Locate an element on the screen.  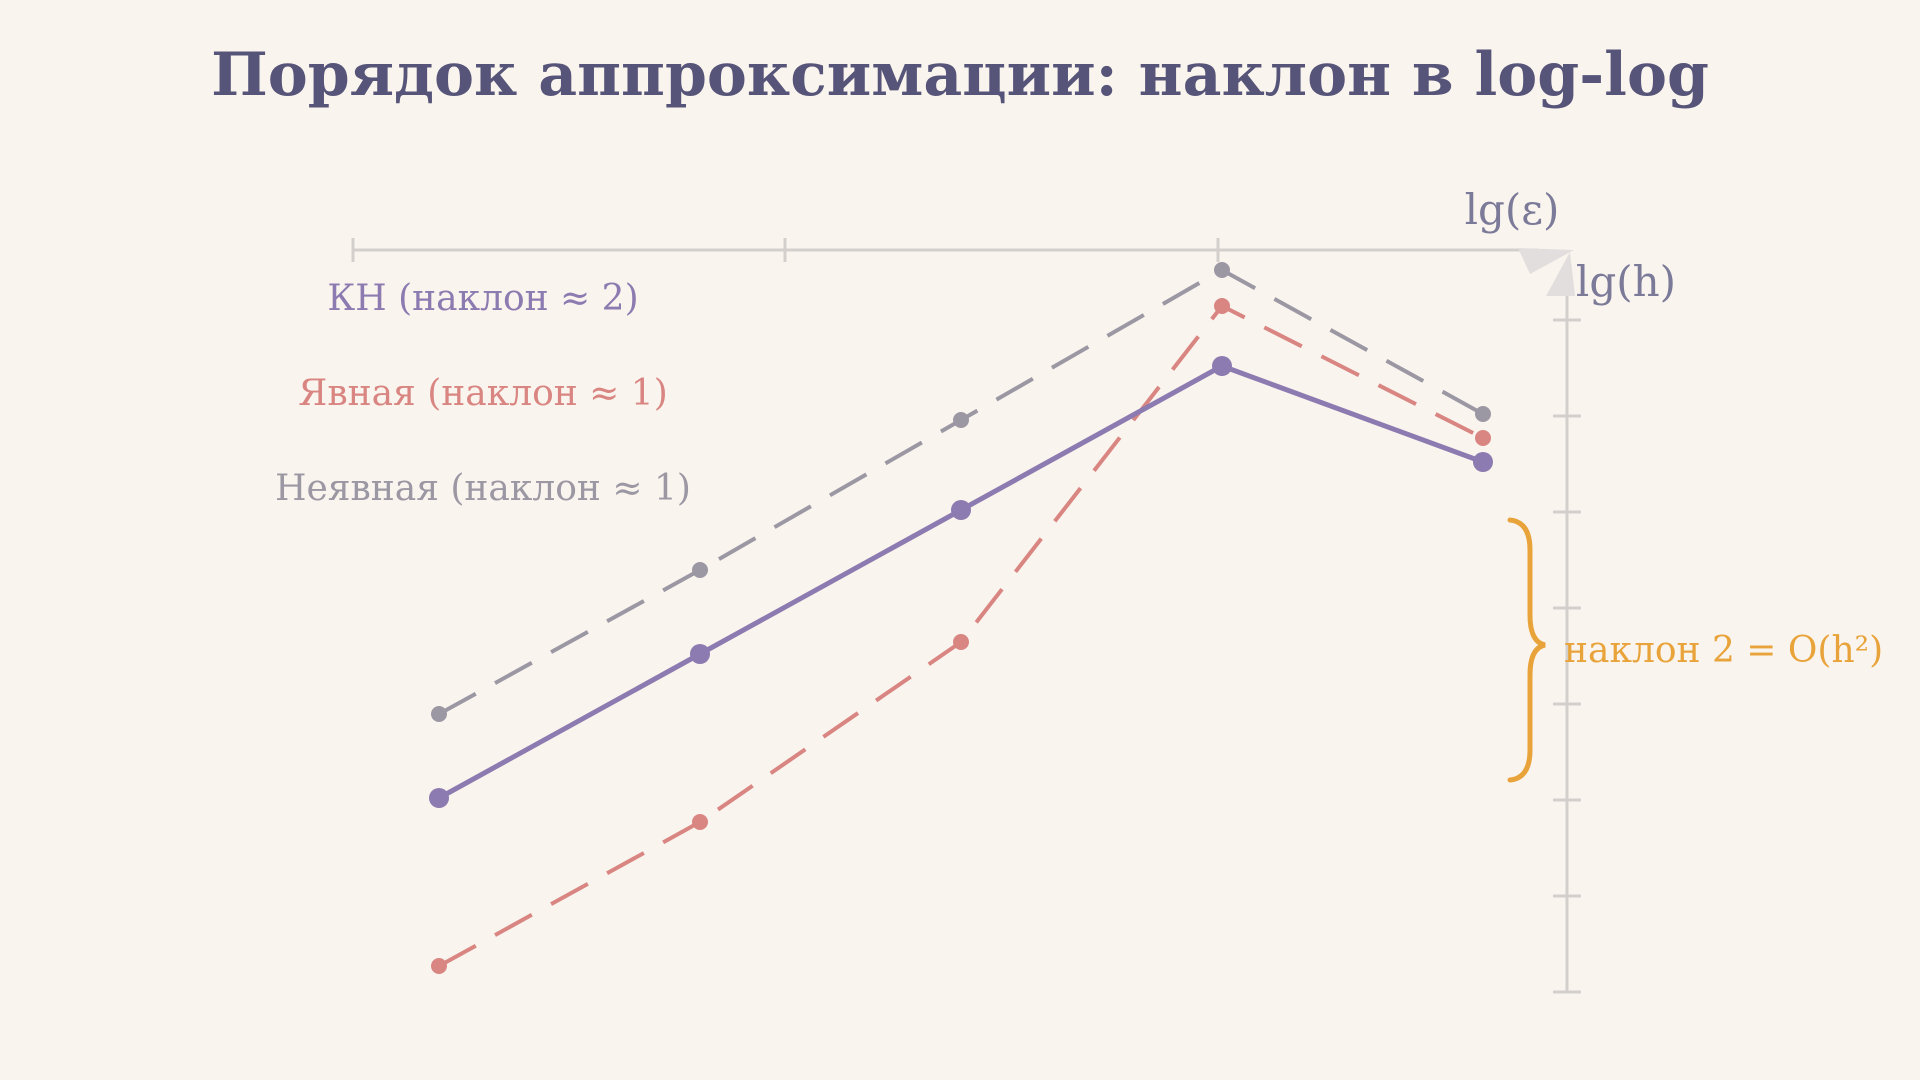
legend-entry-3: Неявная (наклон ≈ 1) is located at coordinates (483, 488).